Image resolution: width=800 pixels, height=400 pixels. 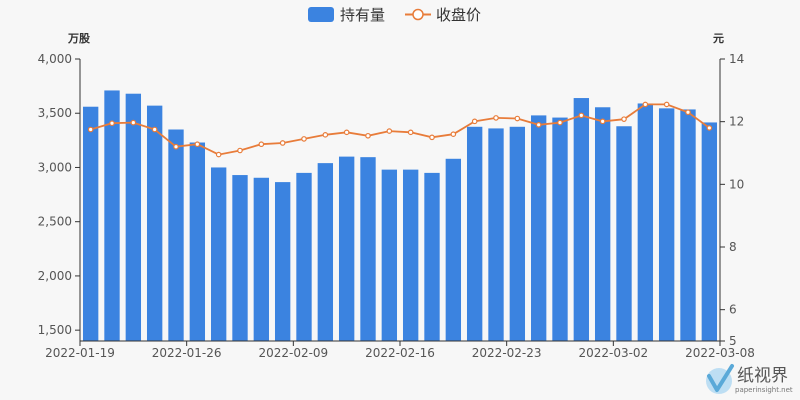 I want to click on x-tick-label: 2022-01-19, so click(x=80, y=353).